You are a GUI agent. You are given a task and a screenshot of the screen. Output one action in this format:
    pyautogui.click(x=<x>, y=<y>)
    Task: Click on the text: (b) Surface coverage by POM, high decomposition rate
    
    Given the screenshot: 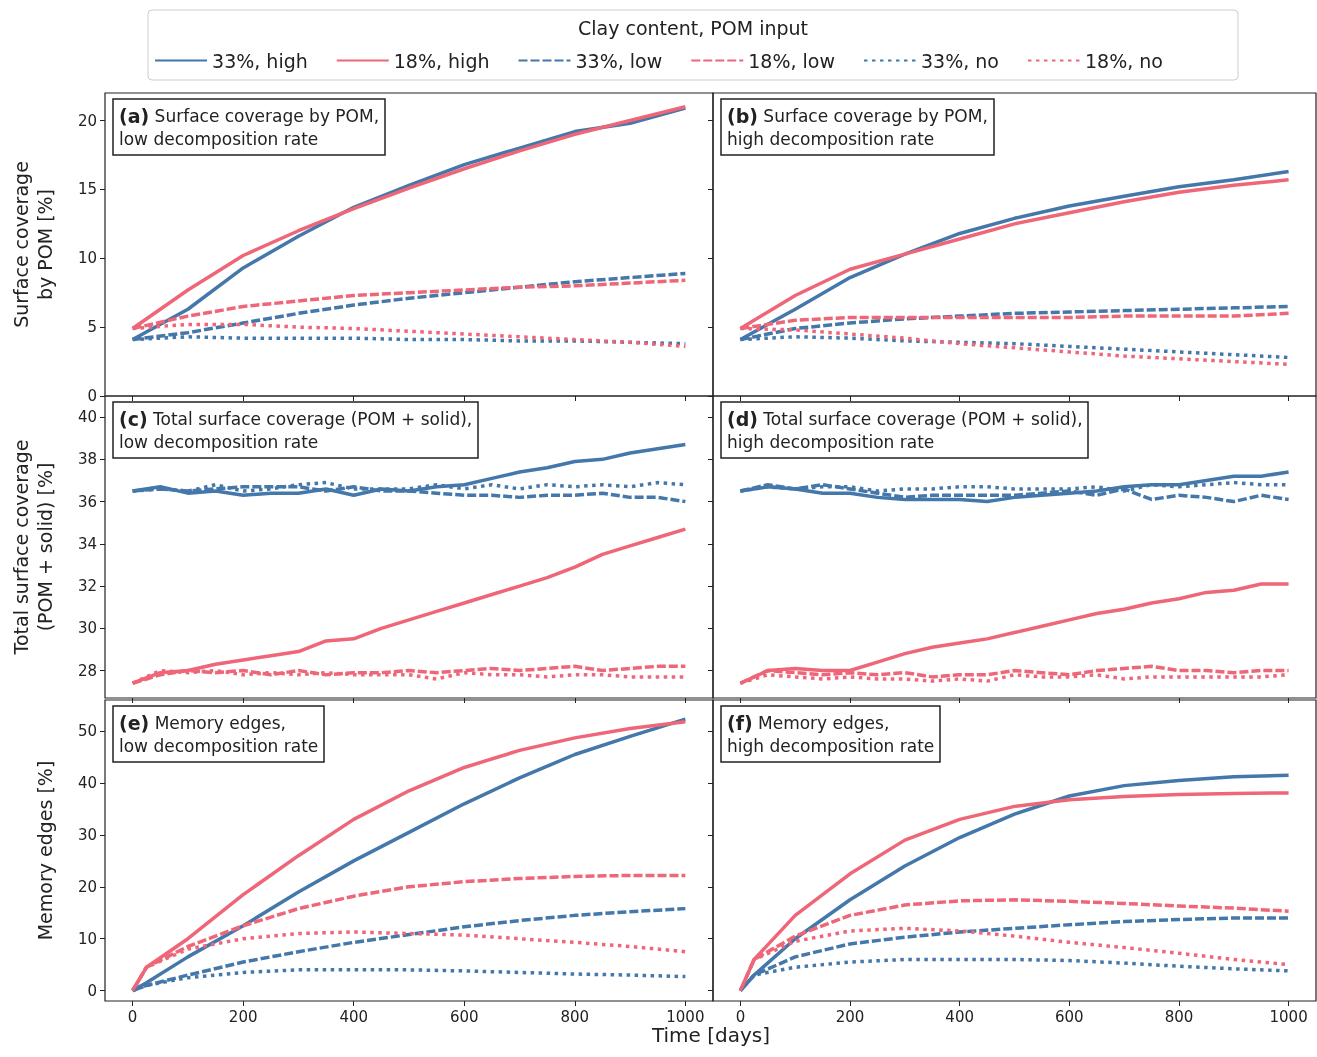 What is the action you would take?
    pyautogui.click(x=857, y=126)
    